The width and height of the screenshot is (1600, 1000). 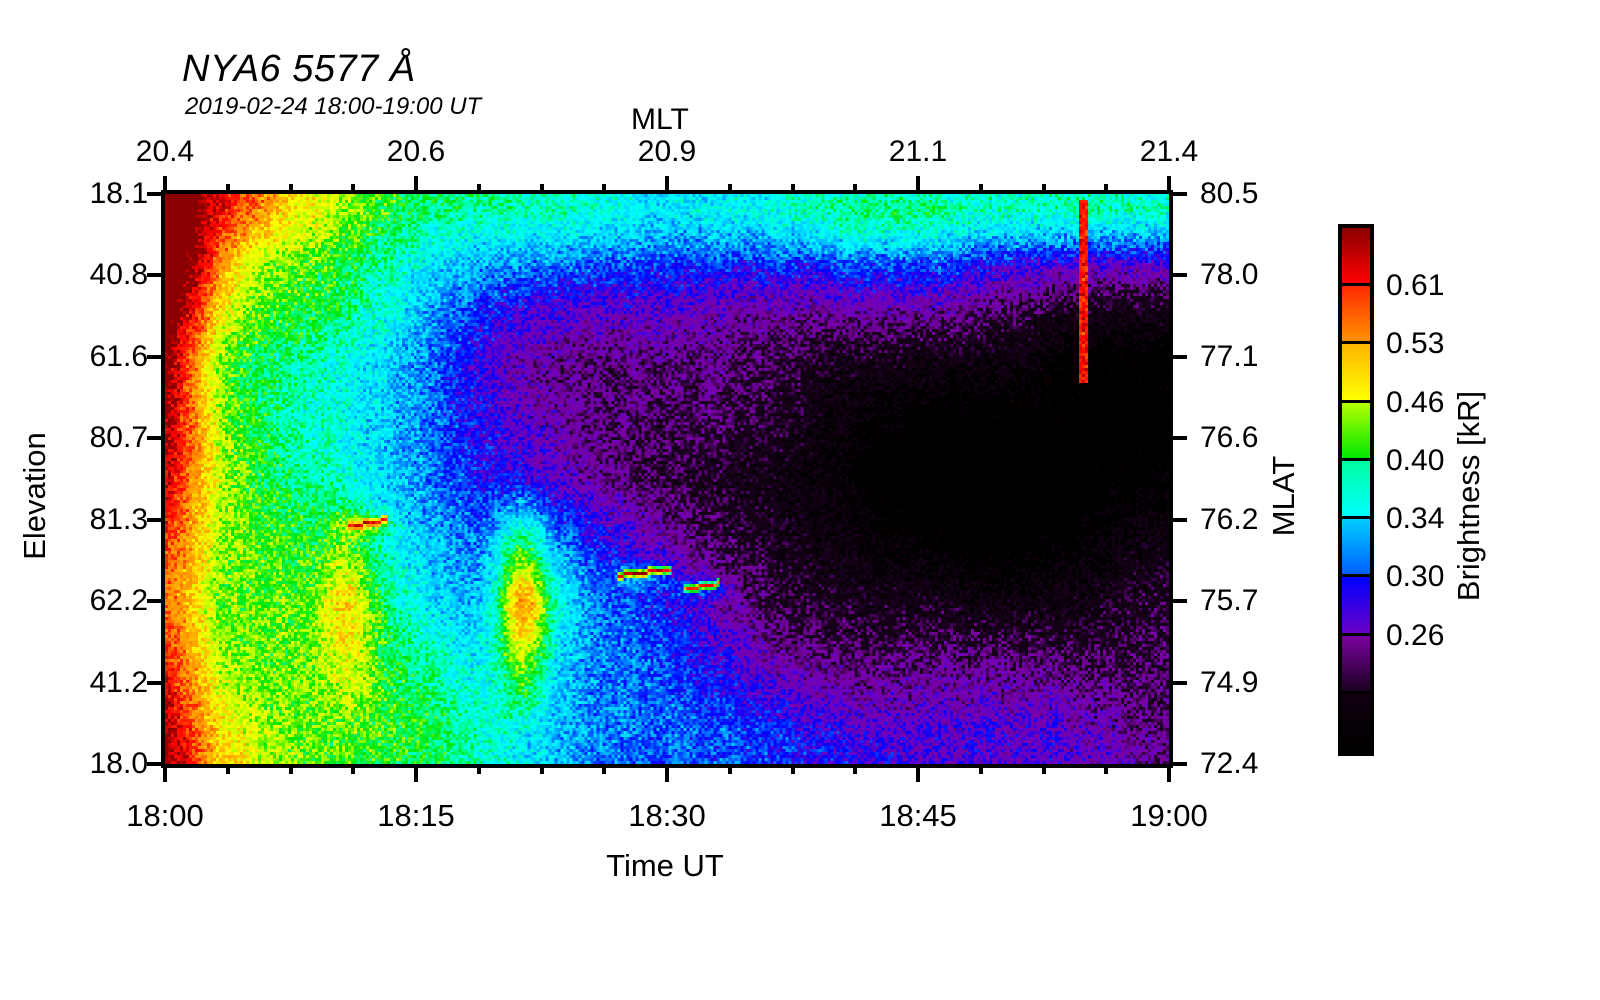 I want to click on colorbar-ticklabels: 0.61 0.53 0.46 0.40 0.34 0.30 0.26, so click(x=1451, y=500).